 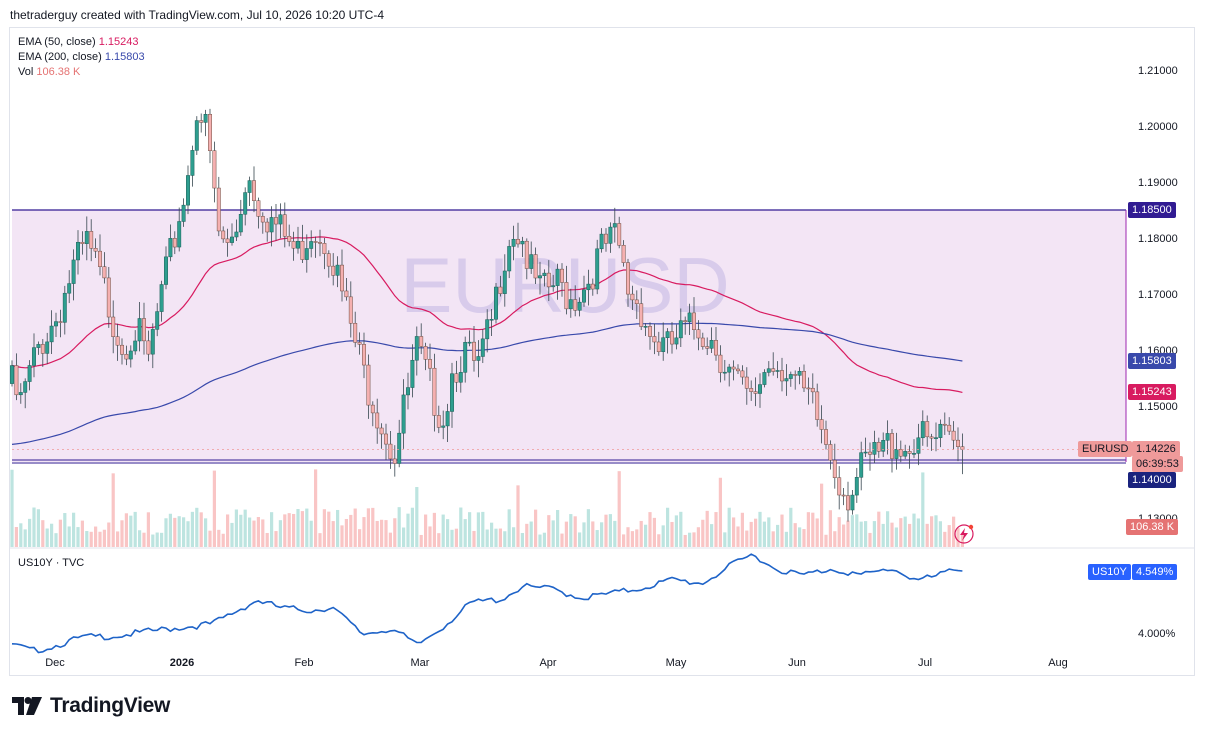 What do you see at coordinates (1058, 663) in the screenshot?
I see `x-tick-label: Aug` at bounding box center [1058, 663].